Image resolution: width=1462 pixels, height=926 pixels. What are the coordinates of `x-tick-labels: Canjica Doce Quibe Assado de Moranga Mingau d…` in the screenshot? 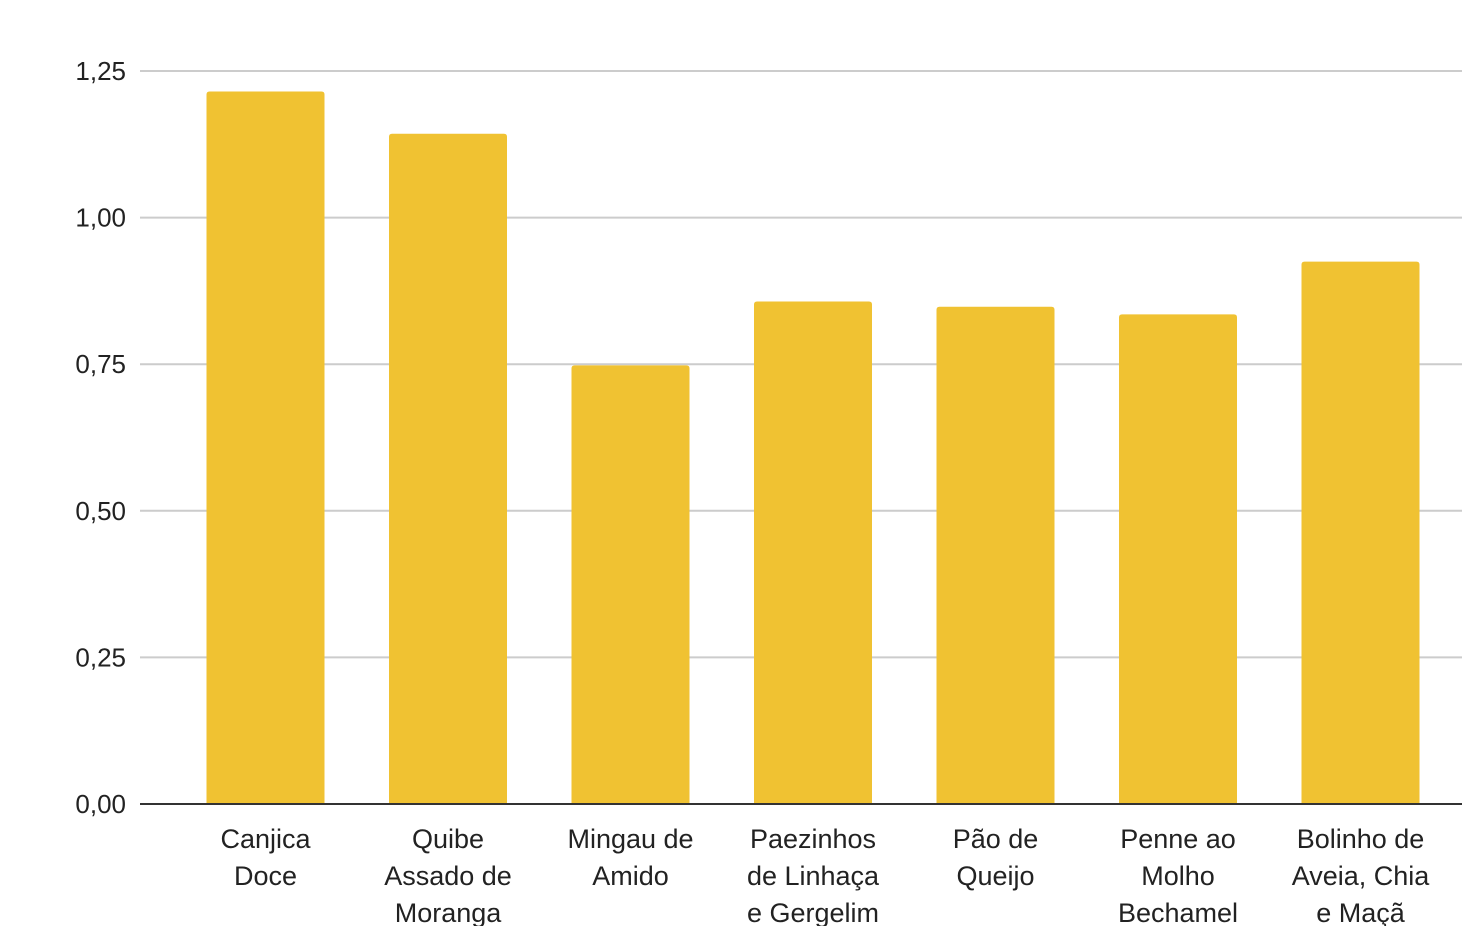 It's located at (825, 875).